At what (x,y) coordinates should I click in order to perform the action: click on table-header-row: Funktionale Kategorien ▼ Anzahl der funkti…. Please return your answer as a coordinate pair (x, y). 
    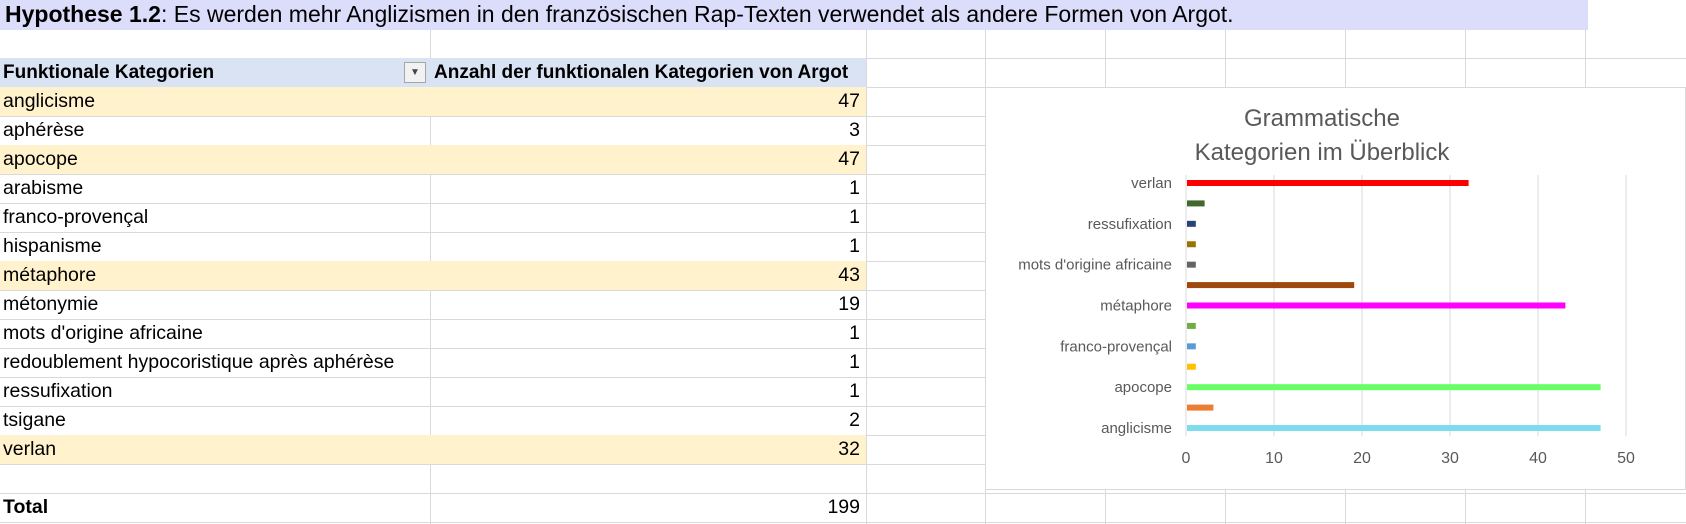
    Looking at the image, I should click on (433, 72).